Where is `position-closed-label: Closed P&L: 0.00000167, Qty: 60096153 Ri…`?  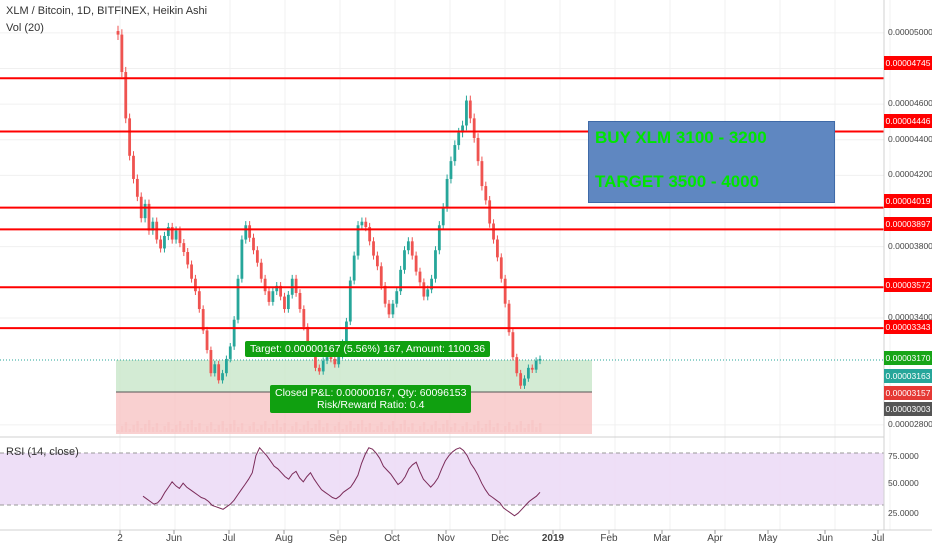 position-closed-label: Closed P&L: 0.00000167, Qty: 60096153 Ri… is located at coordinates (371, 399).